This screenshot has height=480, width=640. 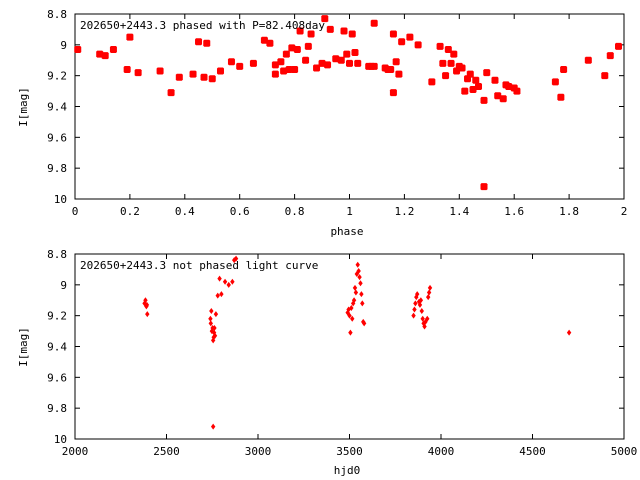 What do you see at coordinates (57, 377) in the screenshot?
I see `y-tick-label: 9.6` at bounding box center [57, 377].